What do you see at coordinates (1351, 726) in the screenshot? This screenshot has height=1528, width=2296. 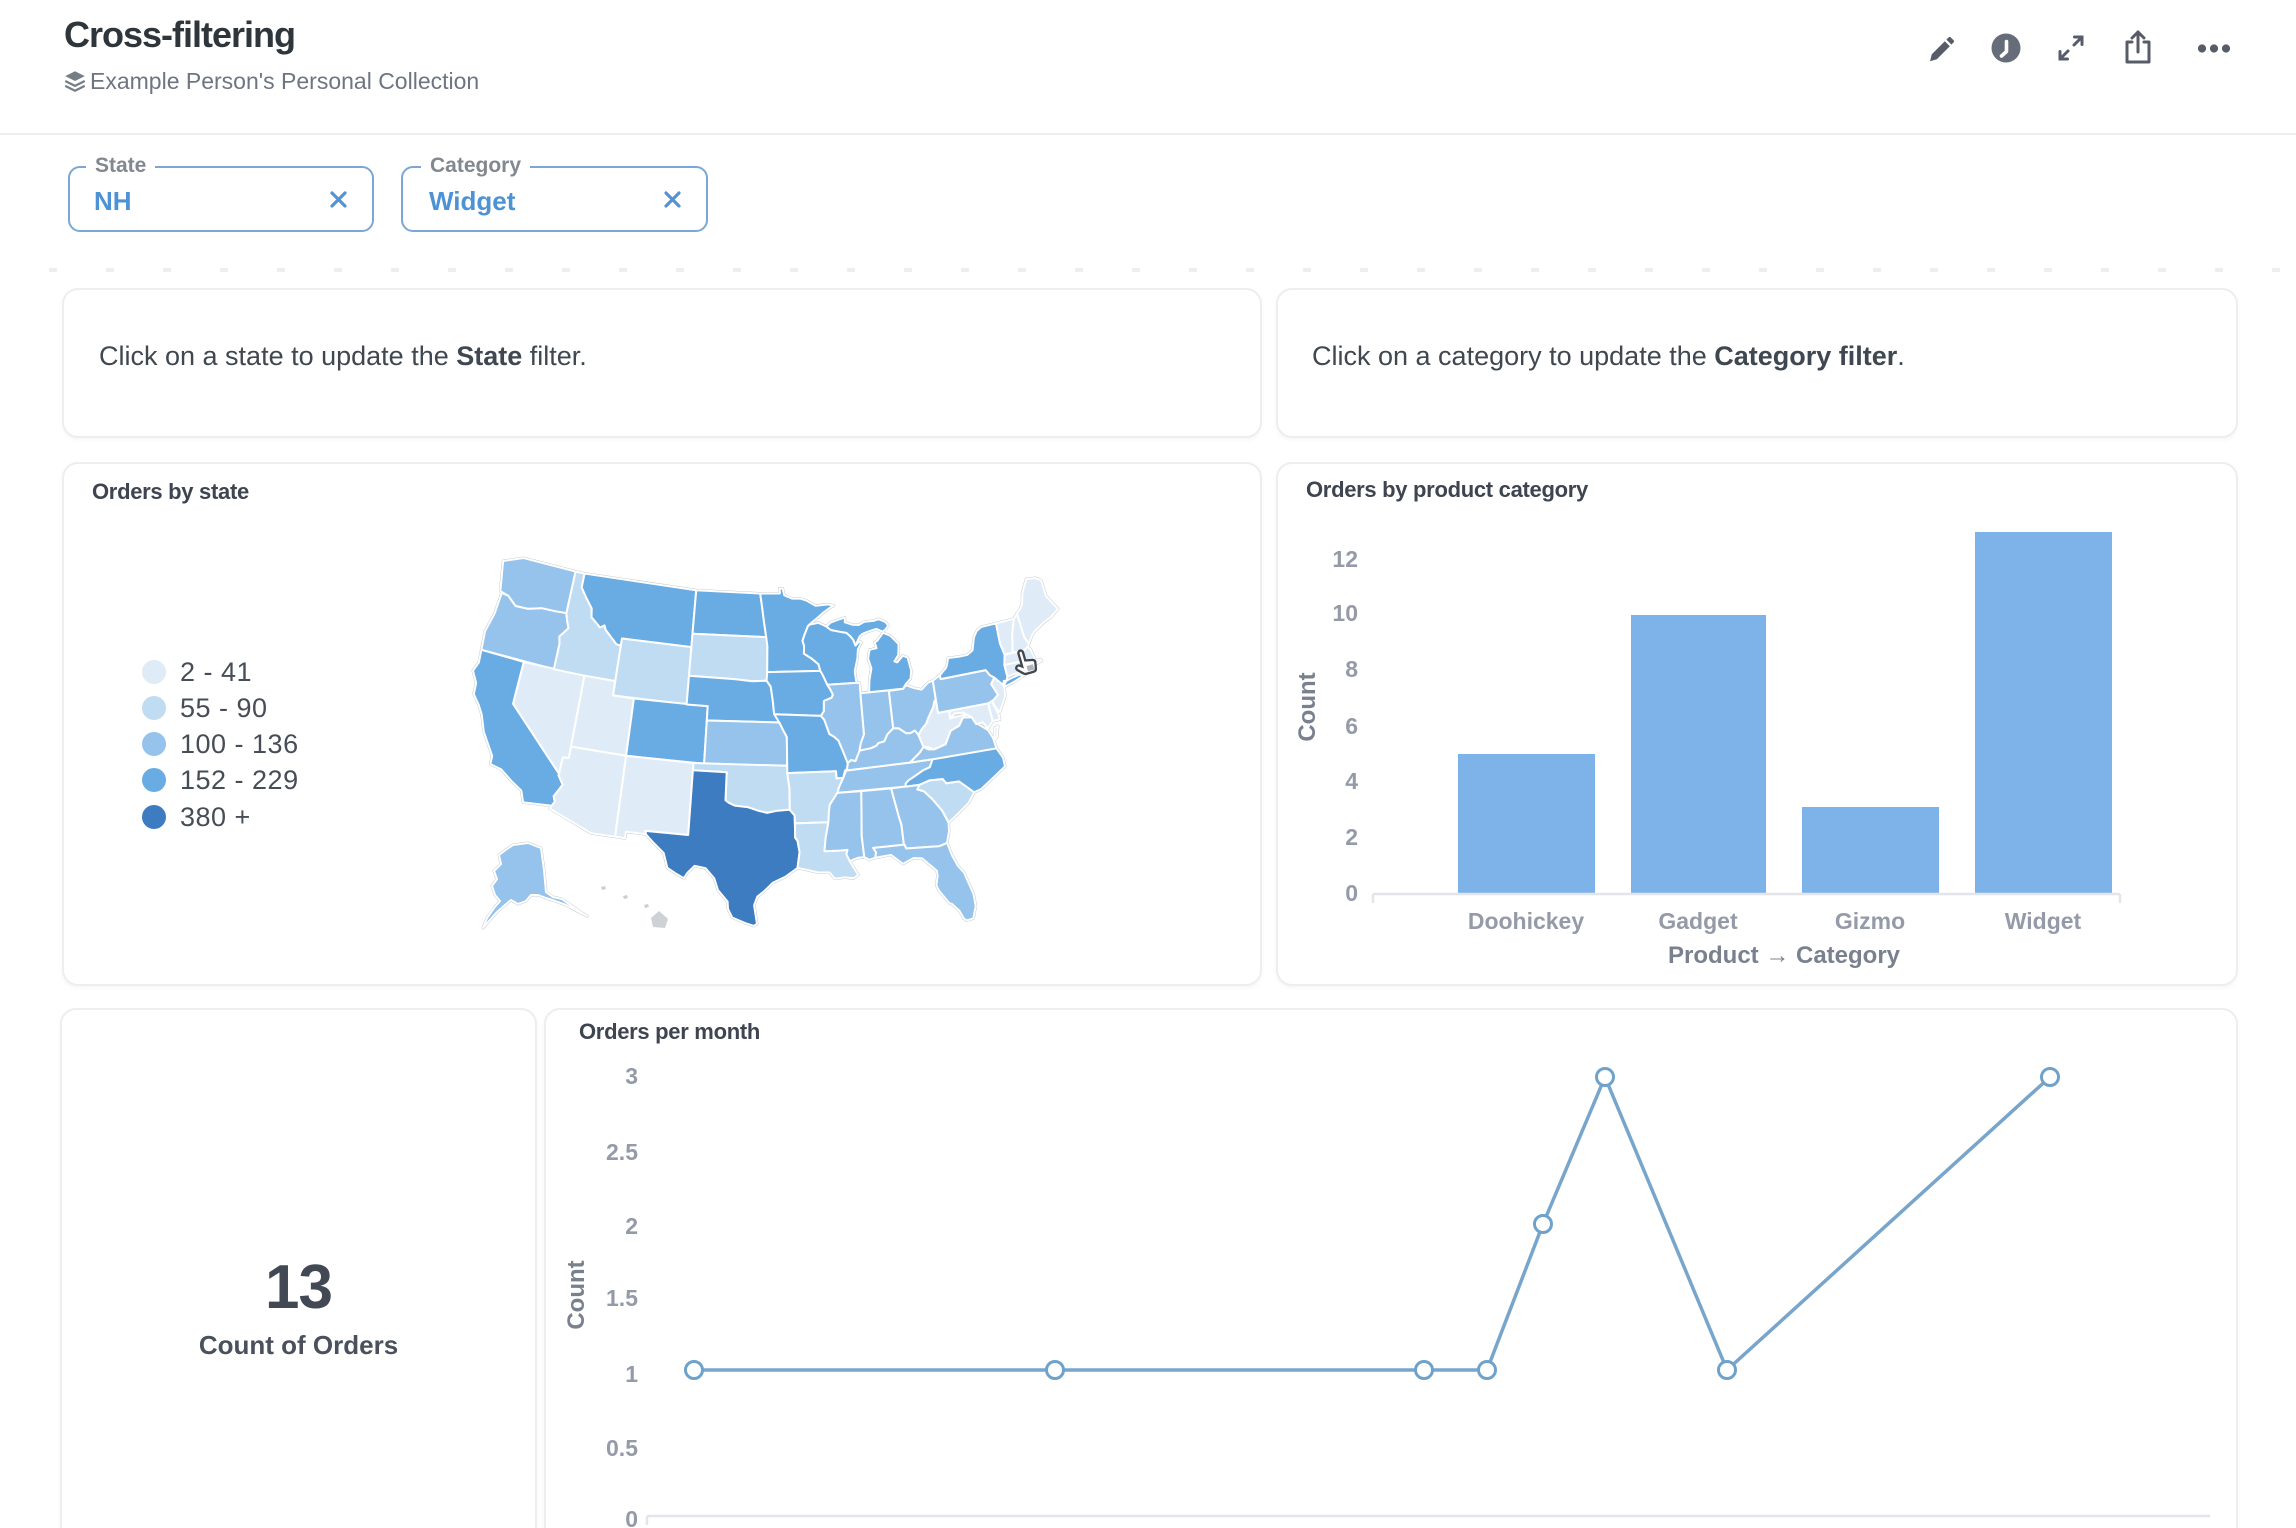 I see `svg-text: 6` at bounding box center [1351, 726].